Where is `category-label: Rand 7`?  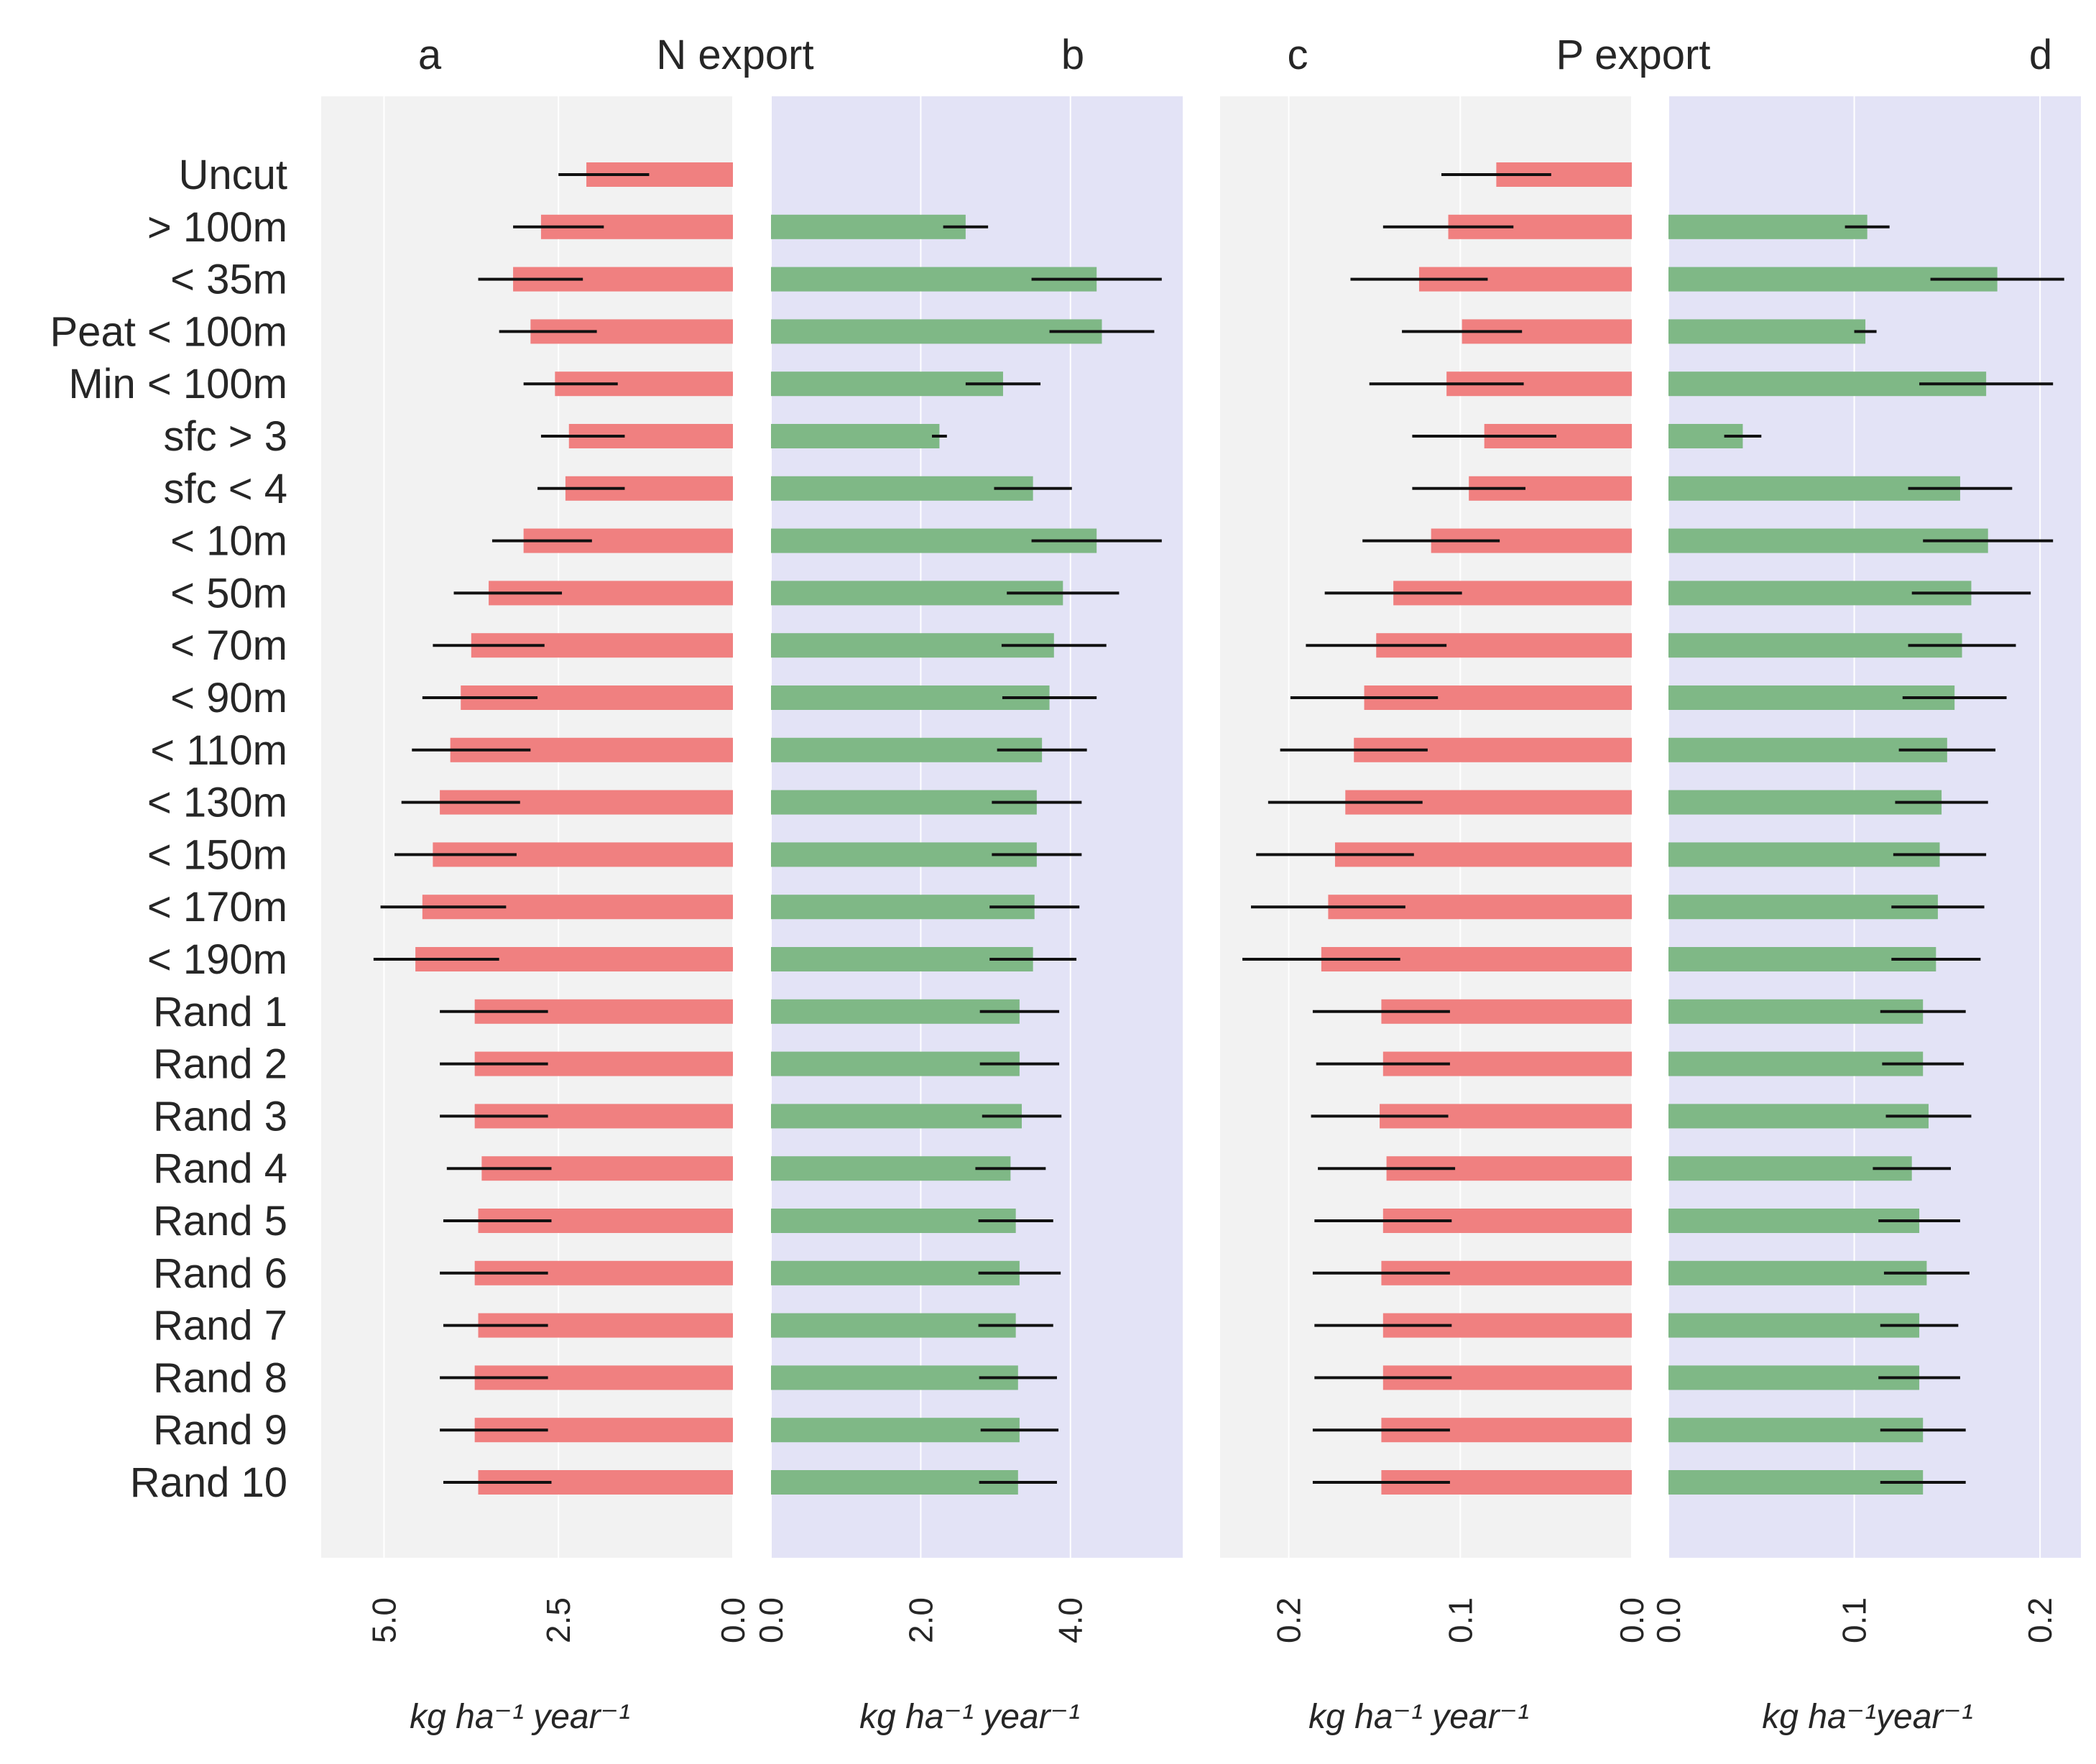
category-label: Rand 7 is located at coordinates (220, 1326).